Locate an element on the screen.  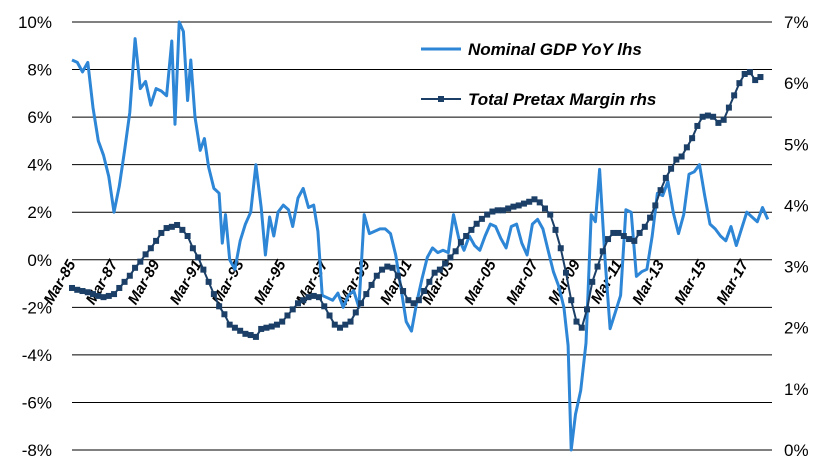
right-tick-label: 5% is located at coordinates (796, 144).